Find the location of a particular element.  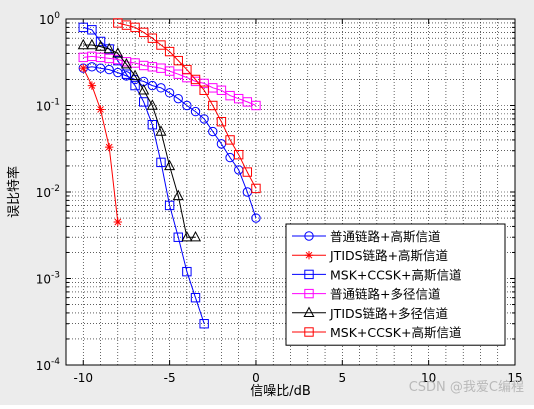

legend-item: JTIDS链路+高斯信道 is located at coordinates (370, 255).